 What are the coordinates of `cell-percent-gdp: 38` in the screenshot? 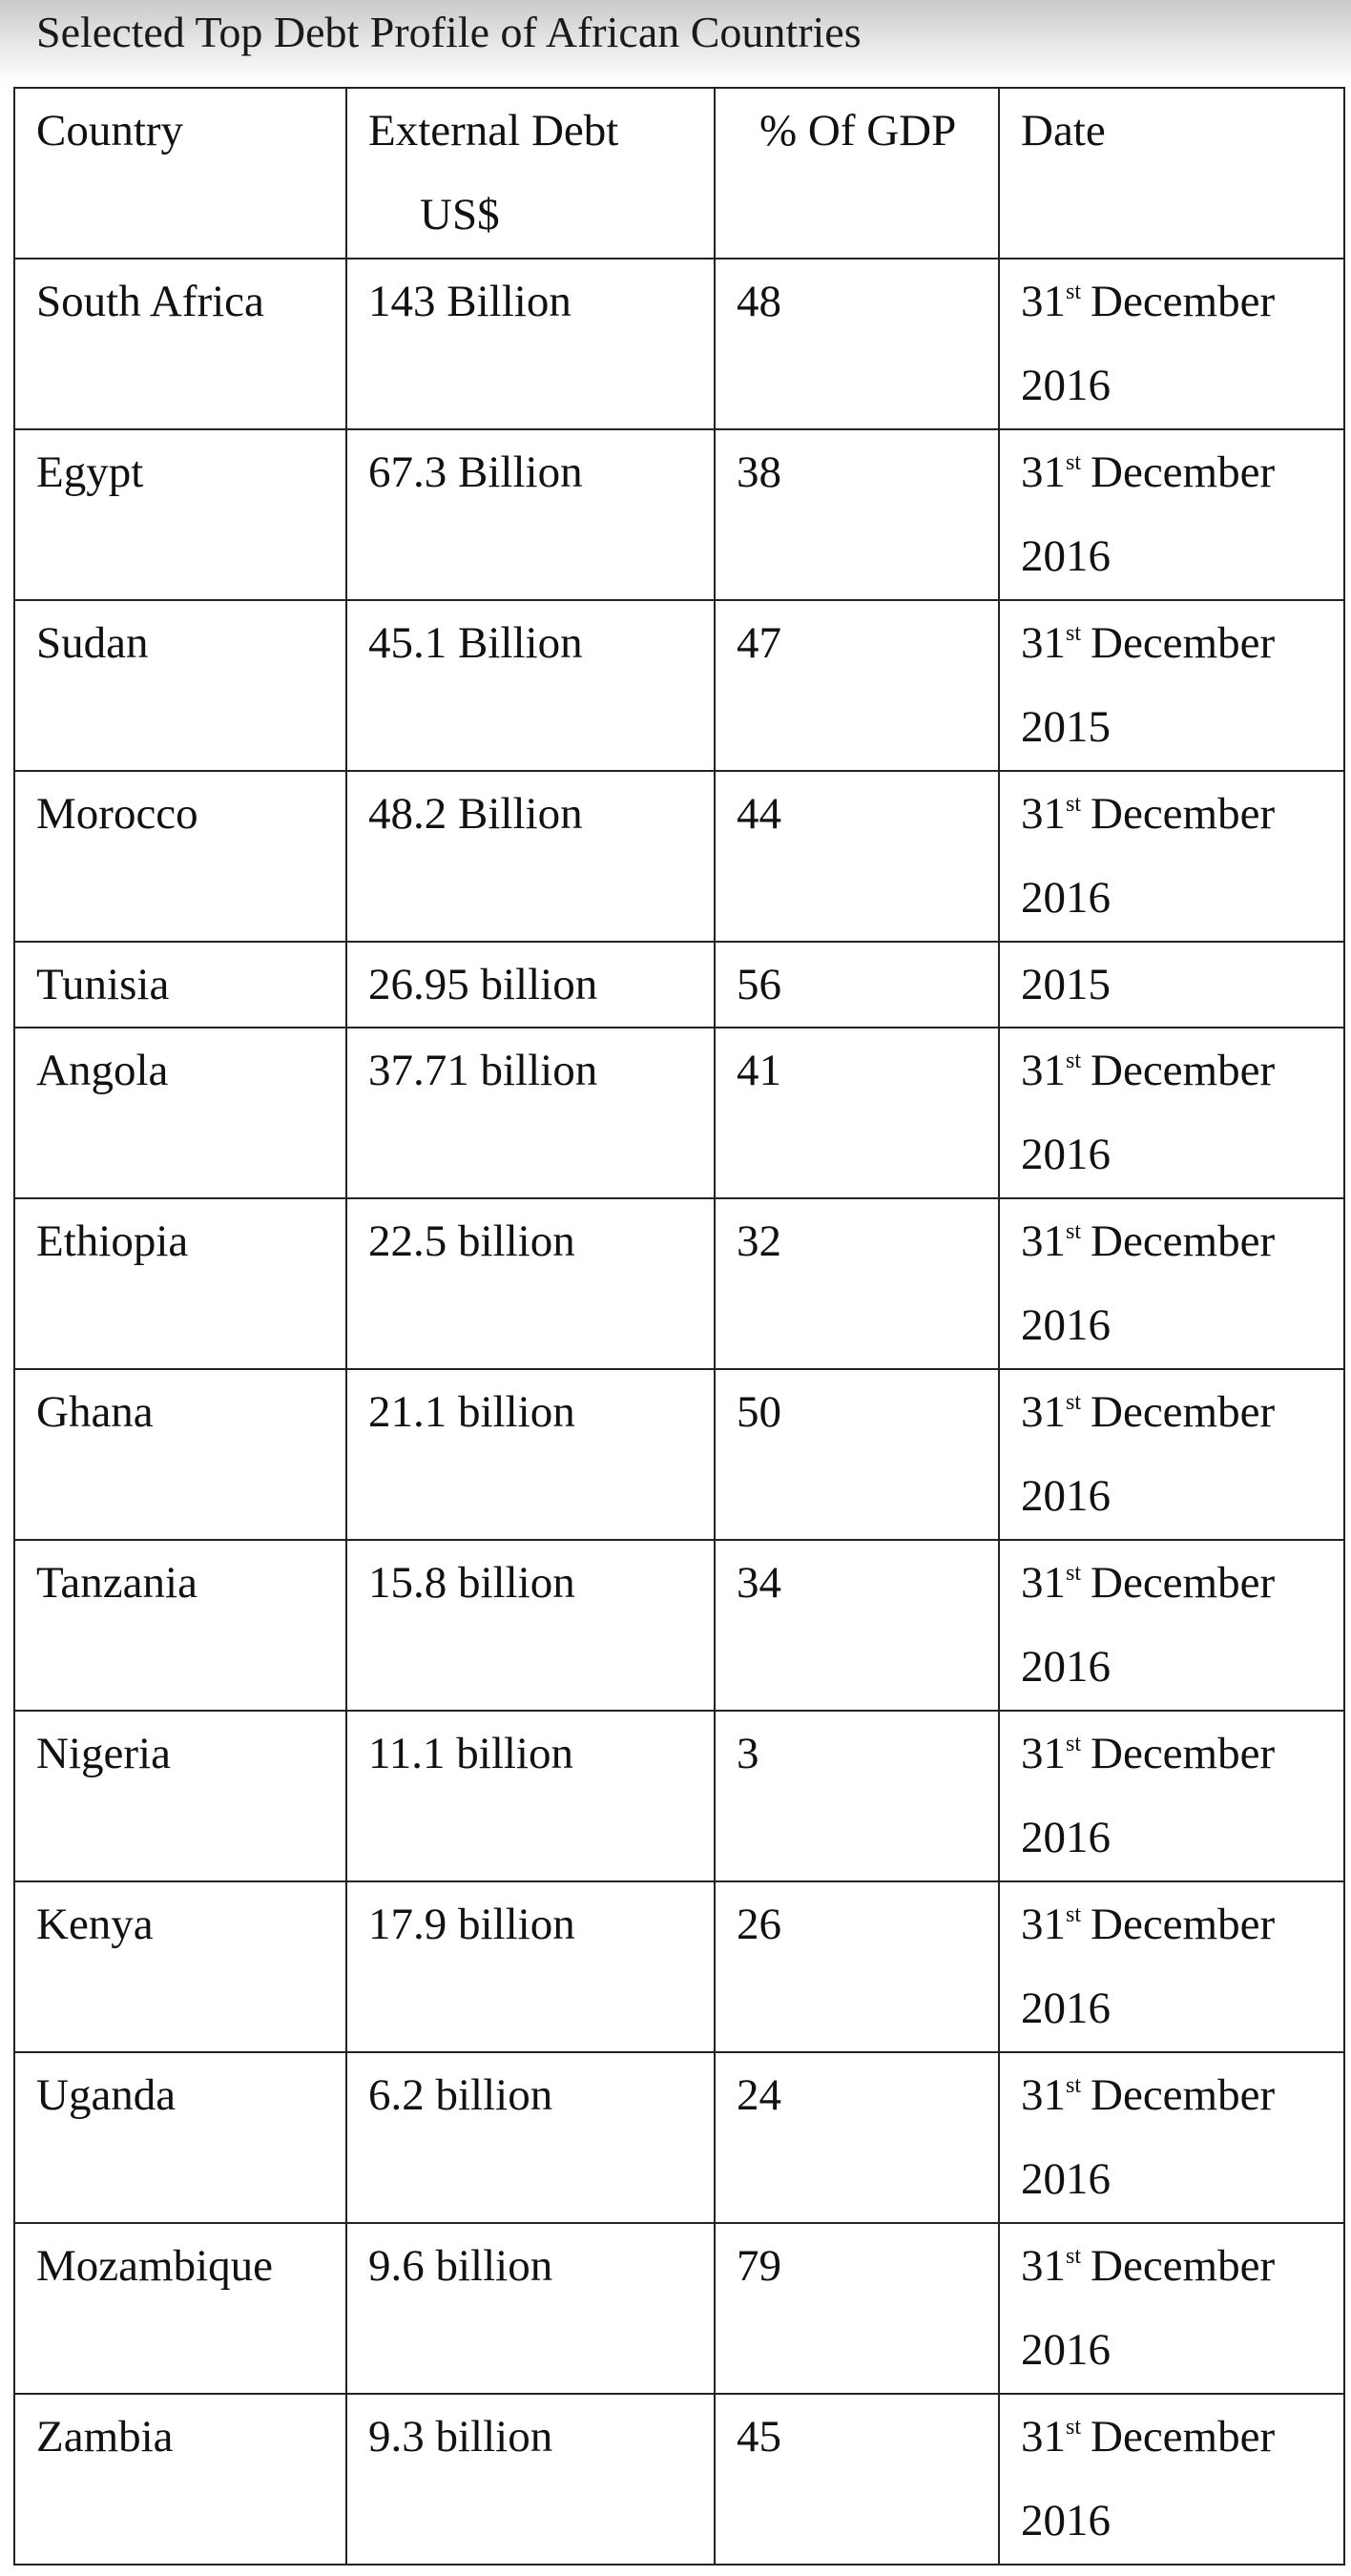 It's located at (857, 514).